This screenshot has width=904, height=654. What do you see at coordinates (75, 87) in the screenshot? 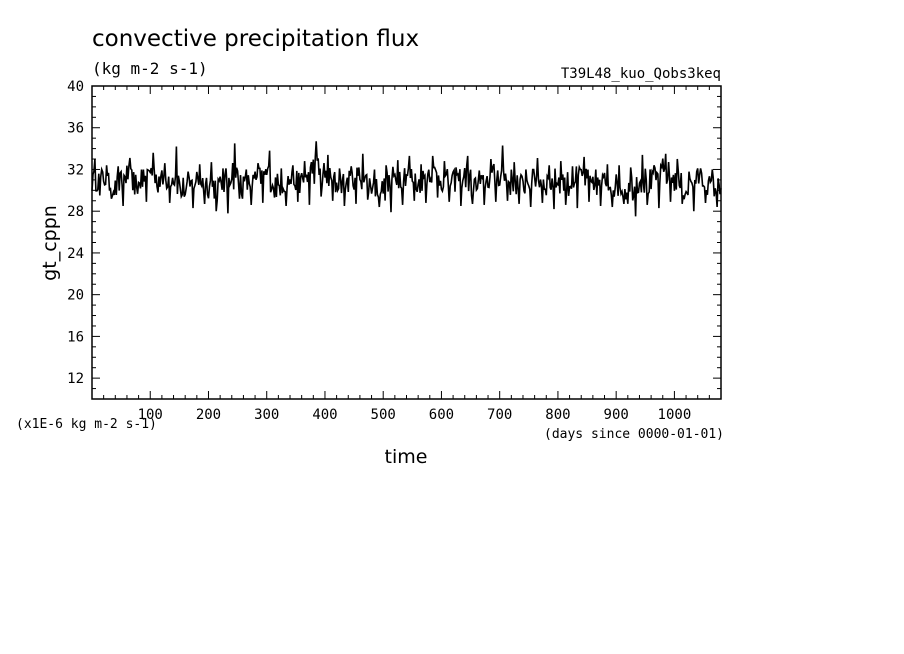
I see `y-tick-label: 40` at bounding box center [75, 87].